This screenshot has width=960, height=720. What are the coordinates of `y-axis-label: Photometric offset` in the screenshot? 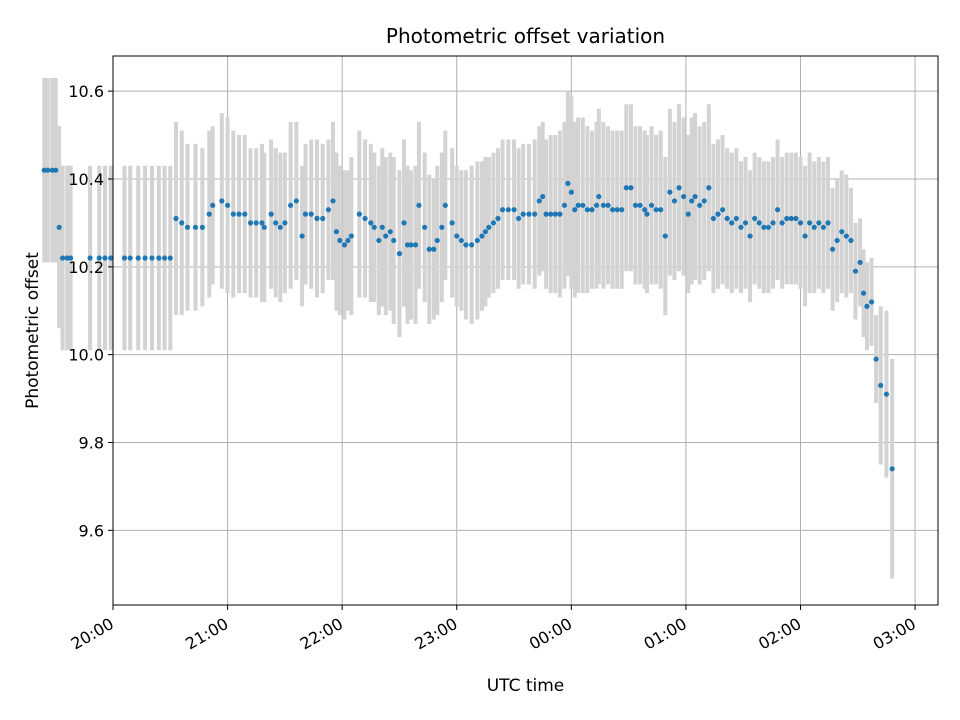 It's located at (33, 330).